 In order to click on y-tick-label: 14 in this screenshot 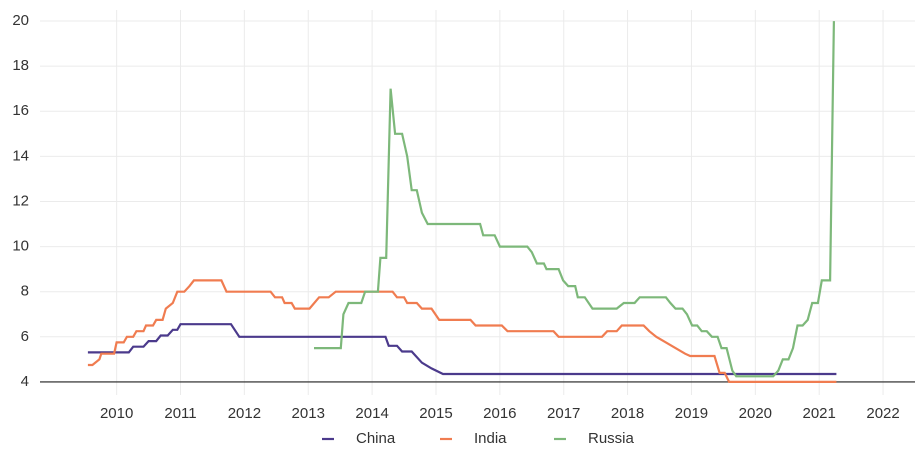, I will do `click(20, 155)`.